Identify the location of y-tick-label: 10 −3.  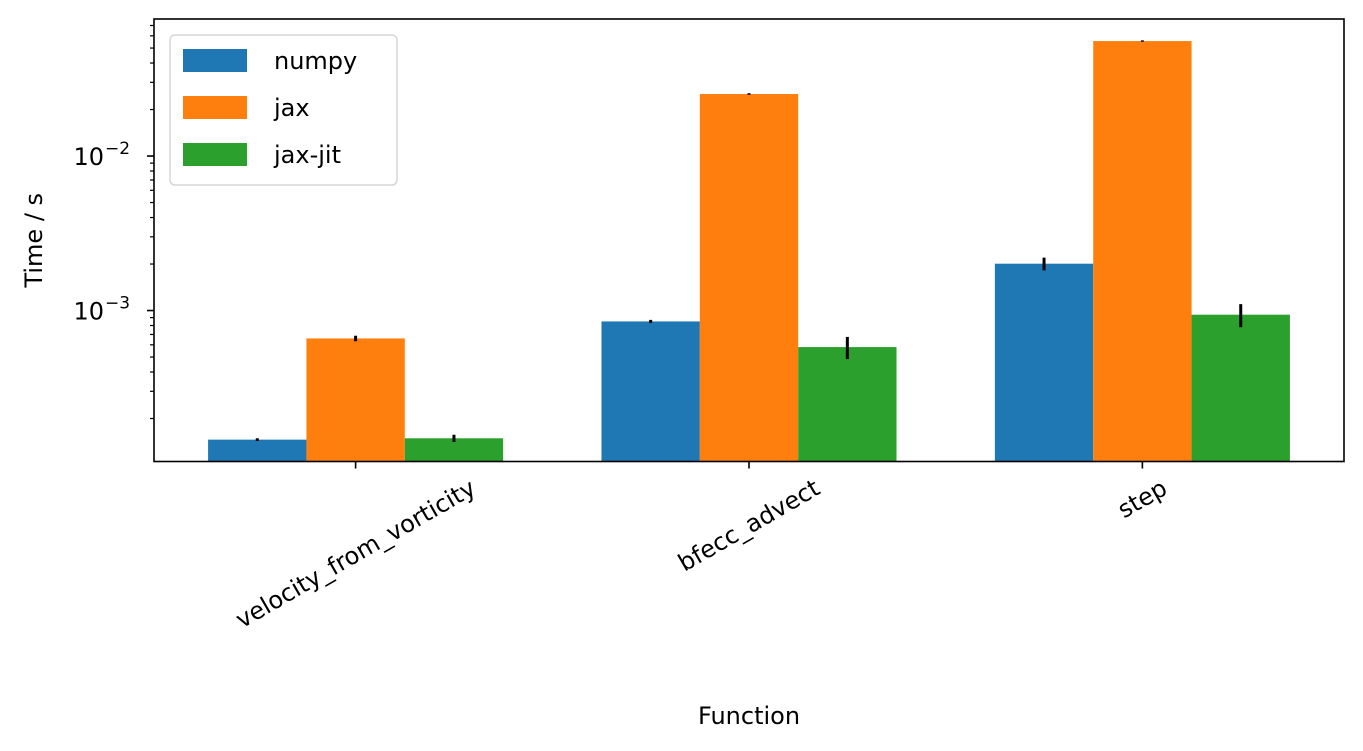
(101, 310).